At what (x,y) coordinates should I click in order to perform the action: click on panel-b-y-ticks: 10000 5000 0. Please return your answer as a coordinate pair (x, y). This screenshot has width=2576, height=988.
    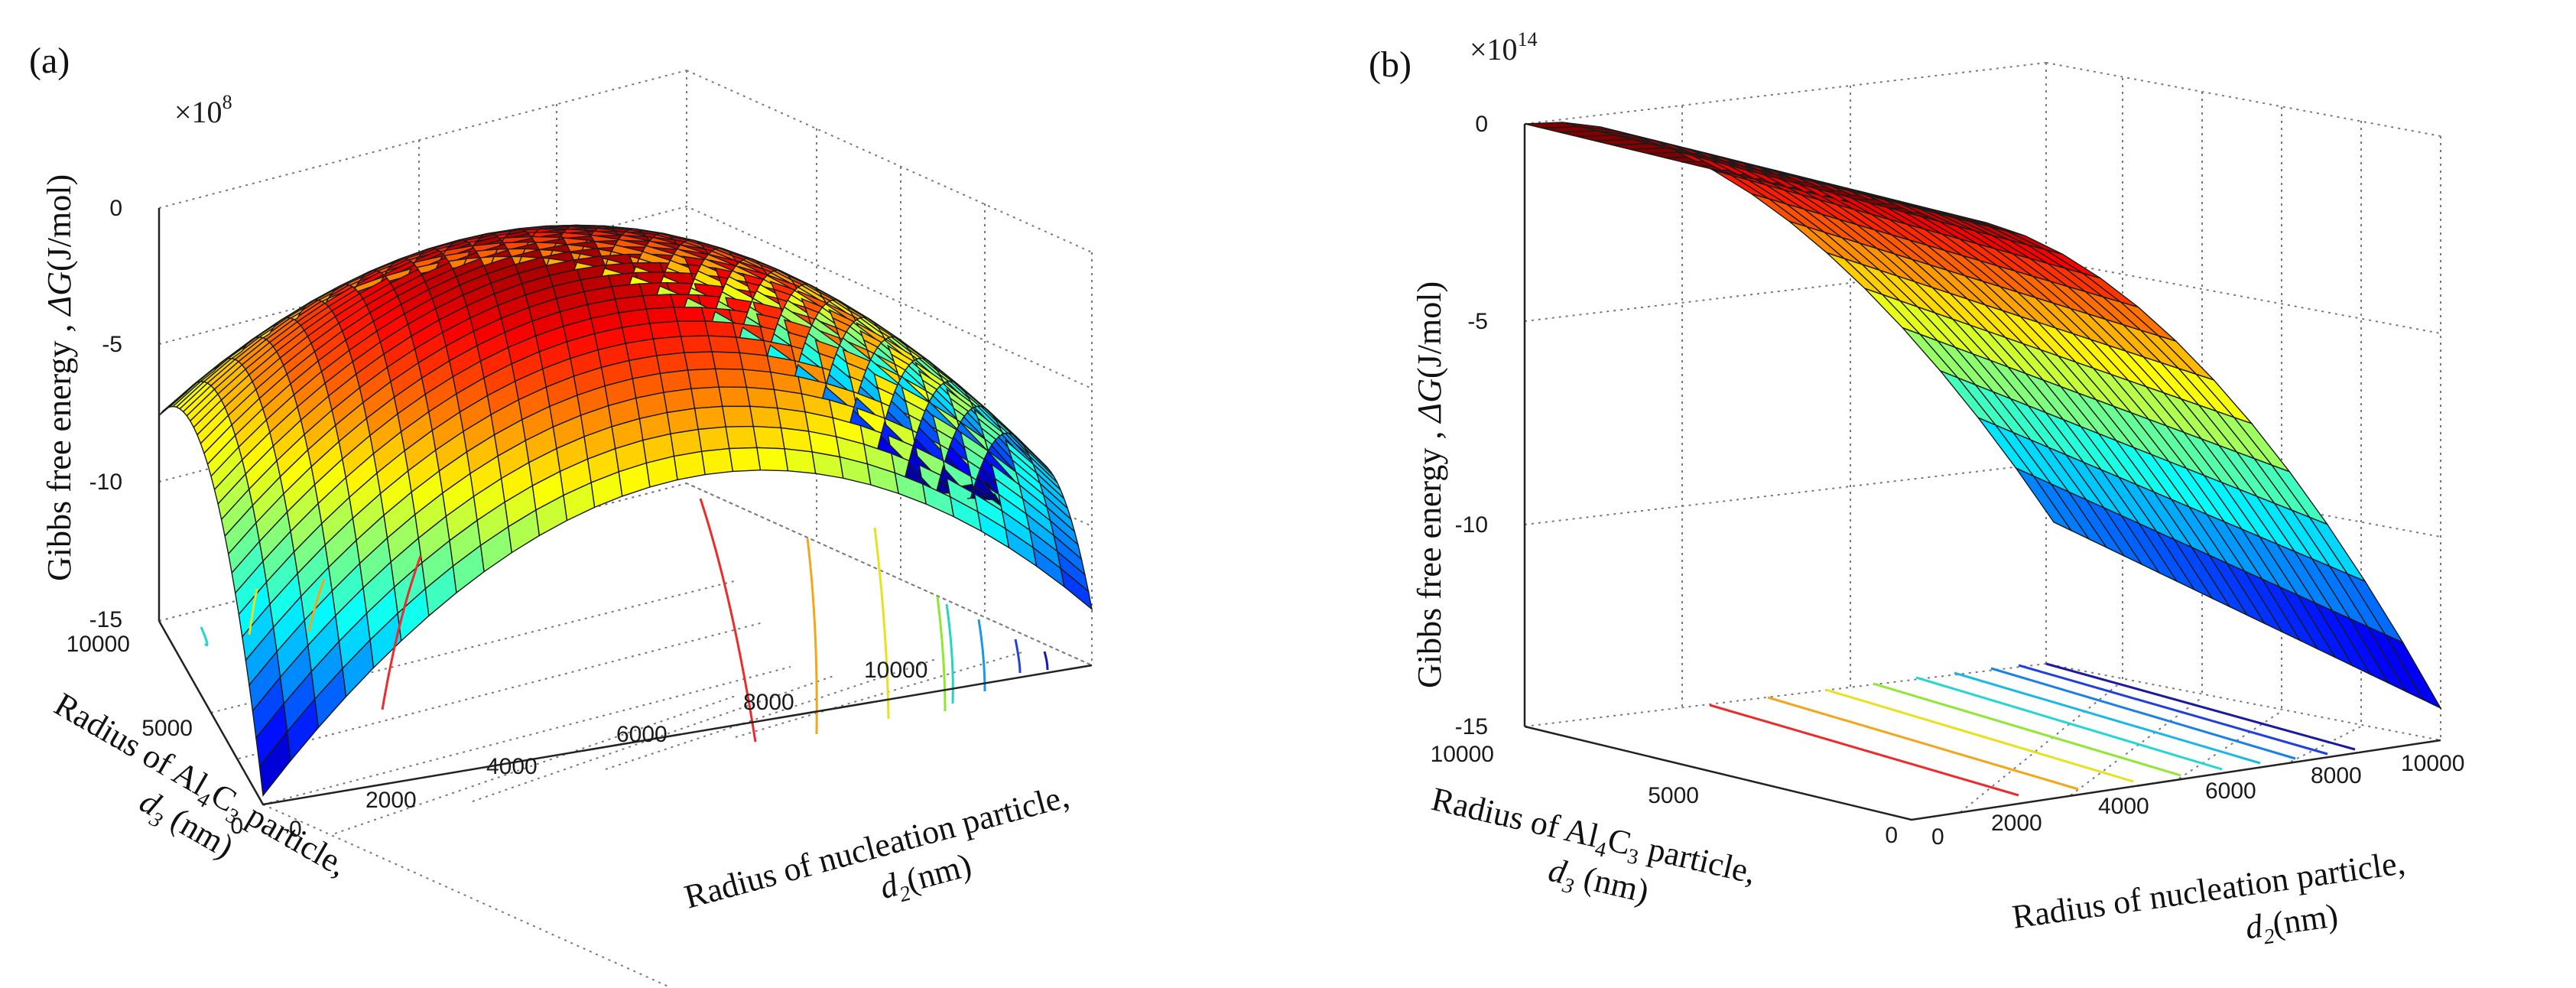
    Looking at the image, I should click on (1664, 795).